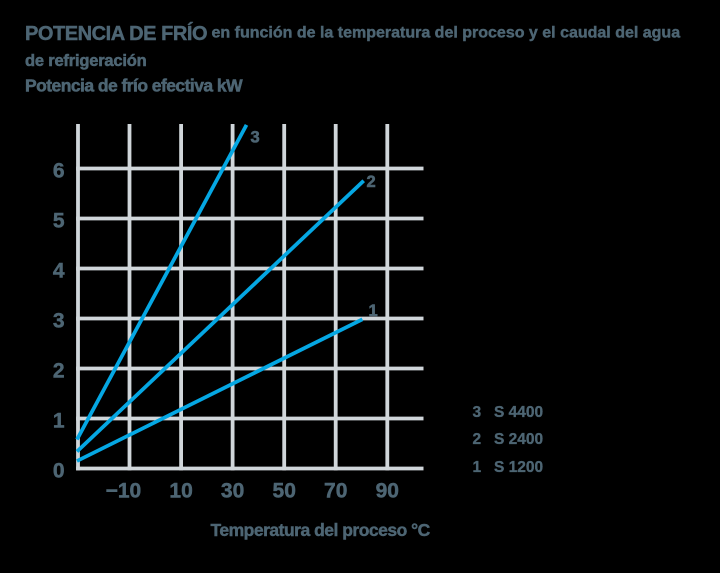 This screenshot has width=720, height=573. Describe the element at coordinates (518, 439) in the screenshot. I see `svg-text: S 2400` at that location.